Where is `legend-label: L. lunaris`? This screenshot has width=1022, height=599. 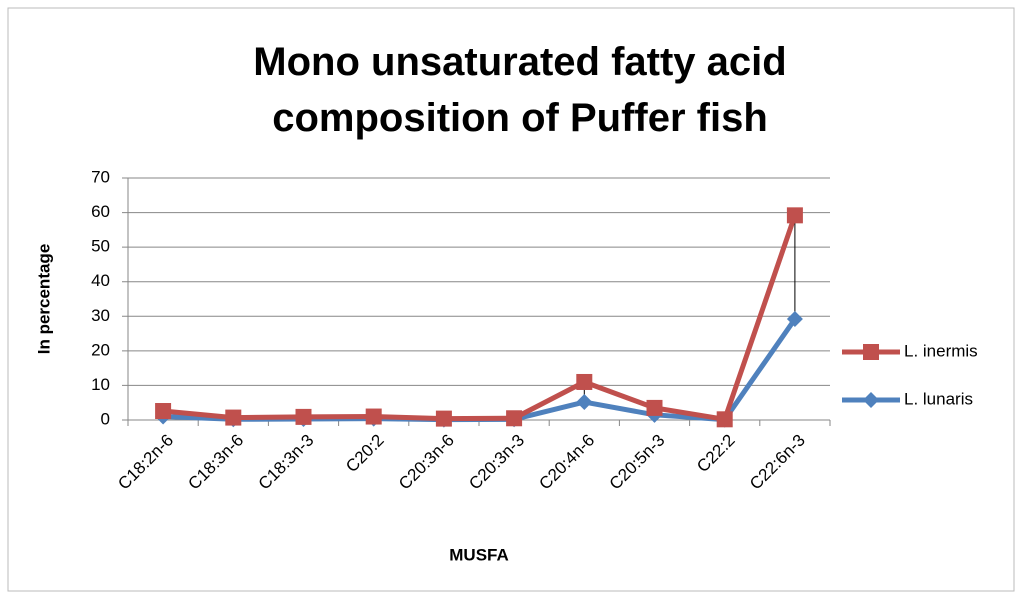 legend-label: L. lunaris is located at coordinates (938, 398).